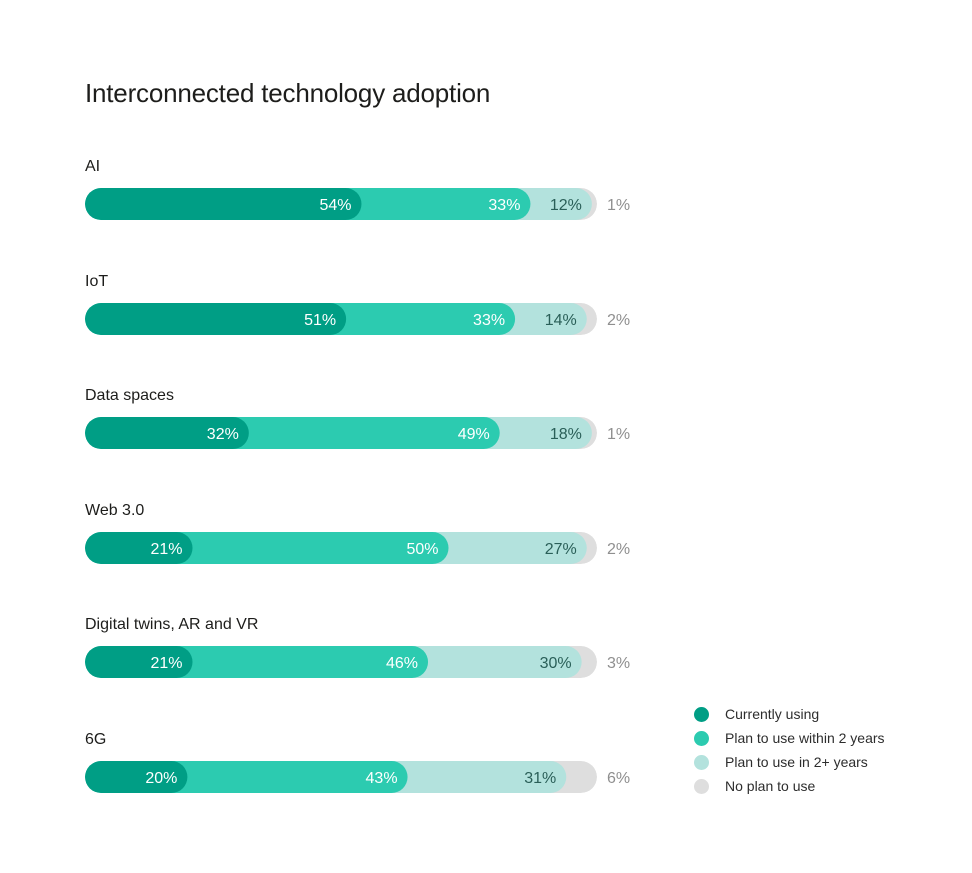 The height and width of the screenshot is (873, 972). Describe the element at coordinates (540, 778) in the screenshot. I see `value-label: 31%` at that location.